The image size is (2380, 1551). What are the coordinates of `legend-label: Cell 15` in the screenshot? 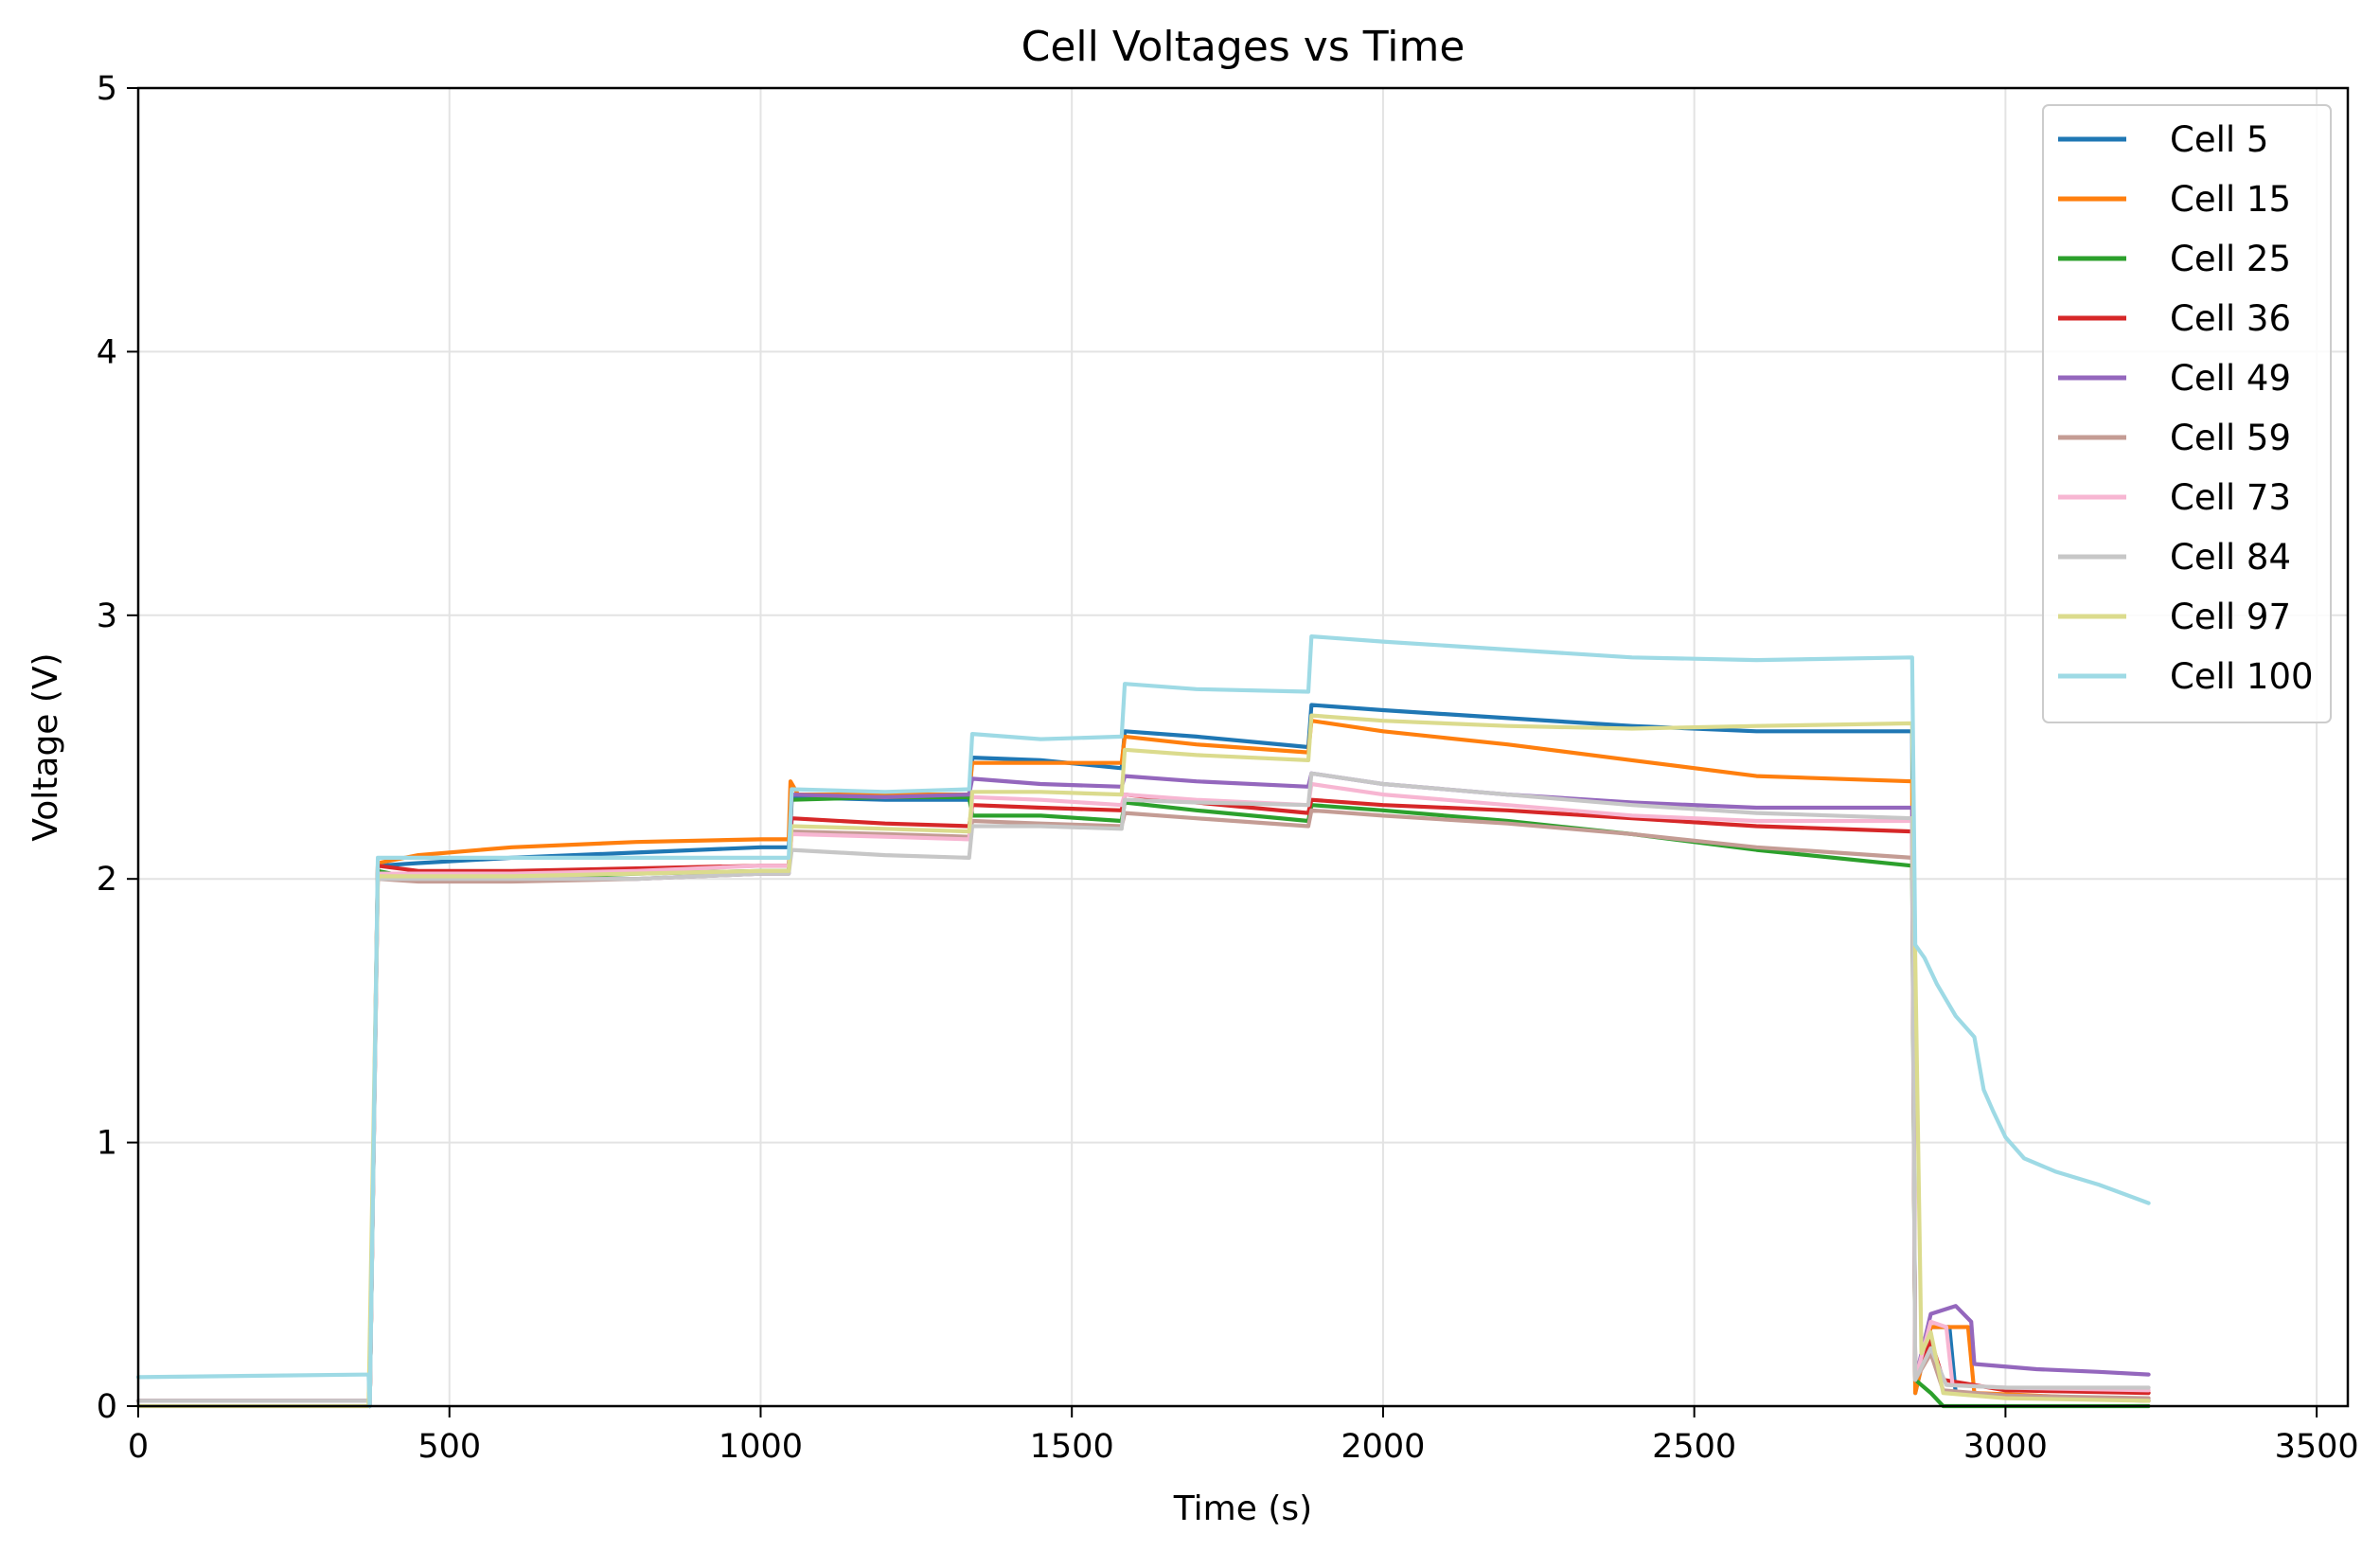 It's located at (2230, 199).